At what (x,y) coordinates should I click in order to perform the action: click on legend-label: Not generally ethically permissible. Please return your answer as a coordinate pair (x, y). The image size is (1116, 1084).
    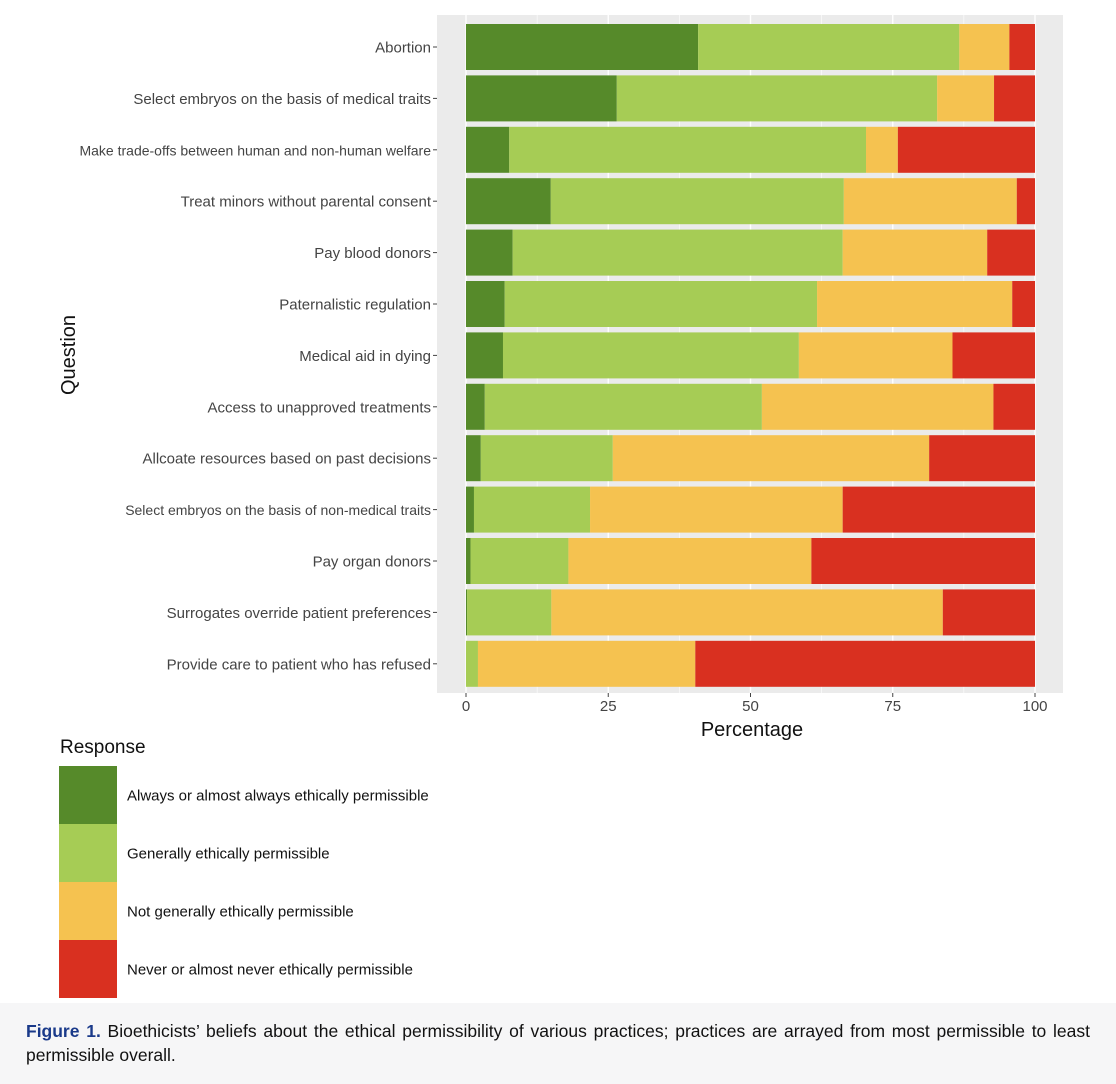
    Looking at the image, I should click on (240, 912).